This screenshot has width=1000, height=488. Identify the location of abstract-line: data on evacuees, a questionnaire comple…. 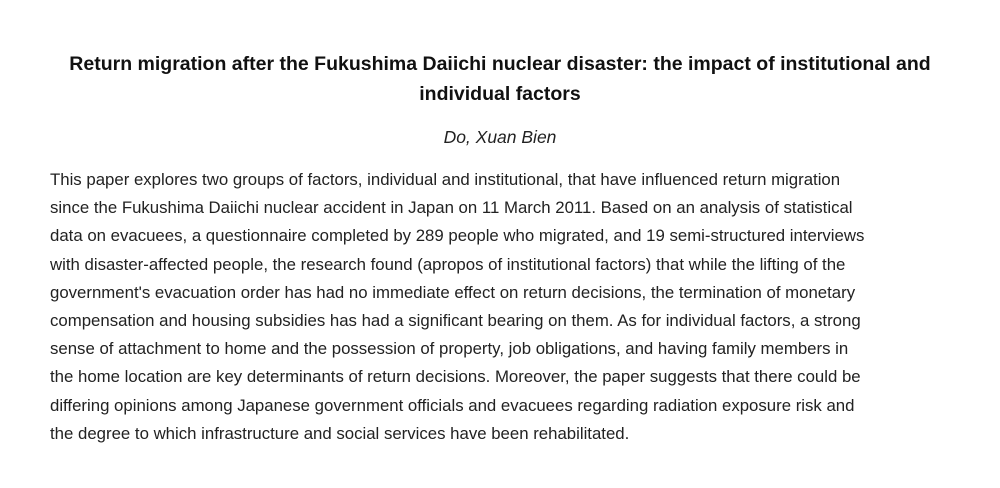
(457, 236).